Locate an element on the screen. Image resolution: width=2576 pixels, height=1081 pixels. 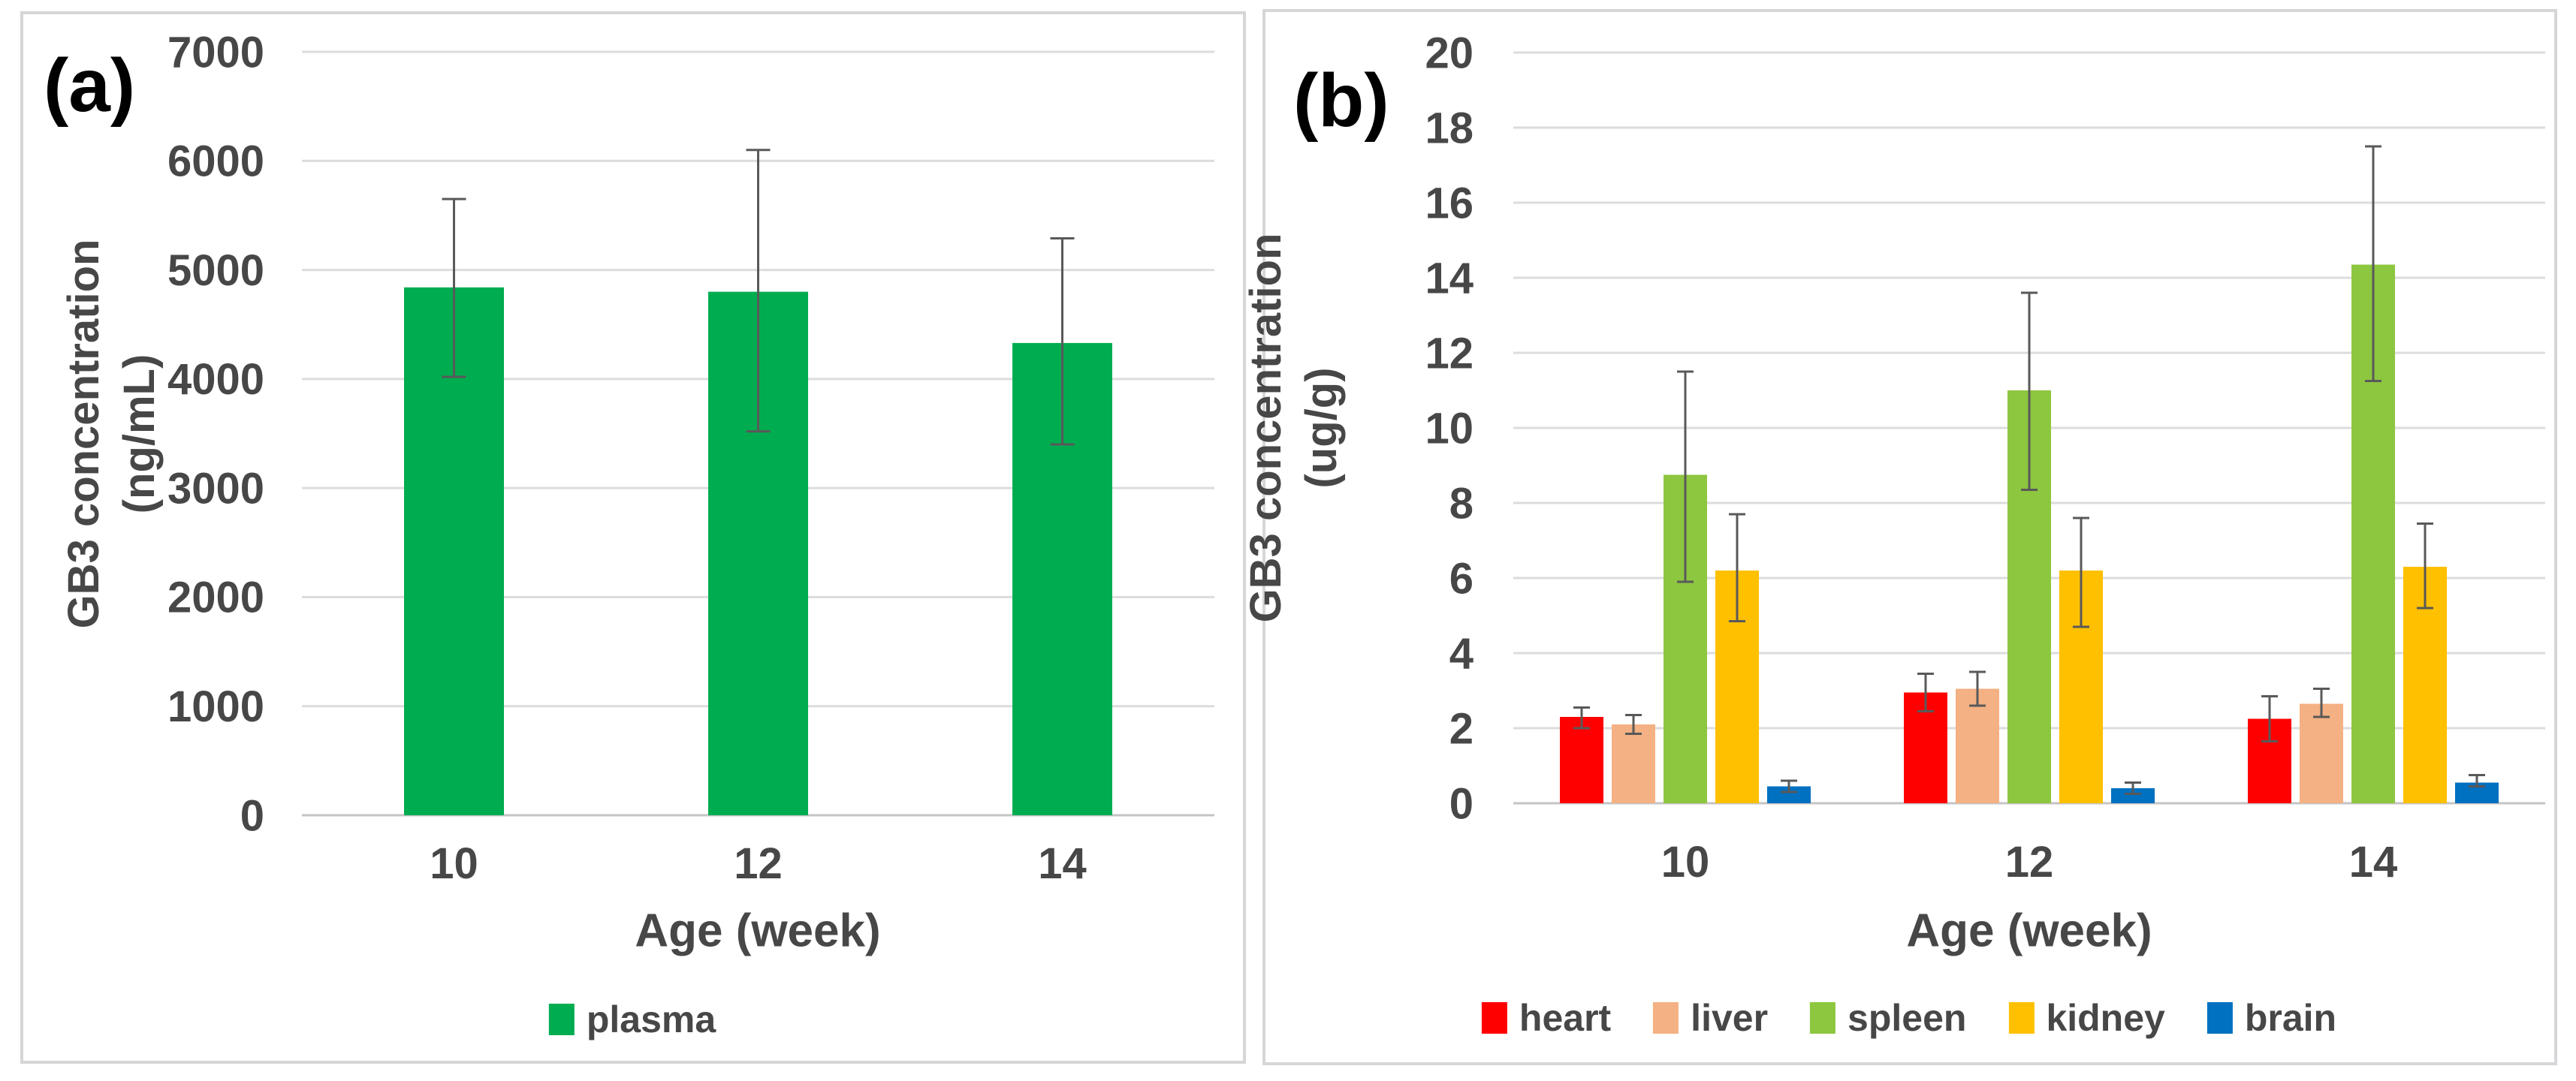
legend-label-brain: brain is located at coordinates (2290, 1018).